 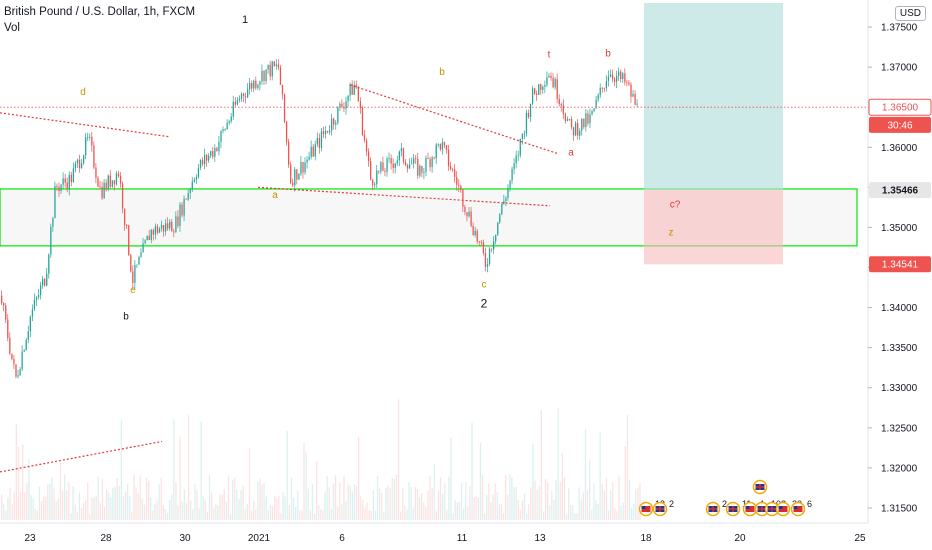 I want to click on price-tick-label: 1.37500, so click(x=899, y=28).